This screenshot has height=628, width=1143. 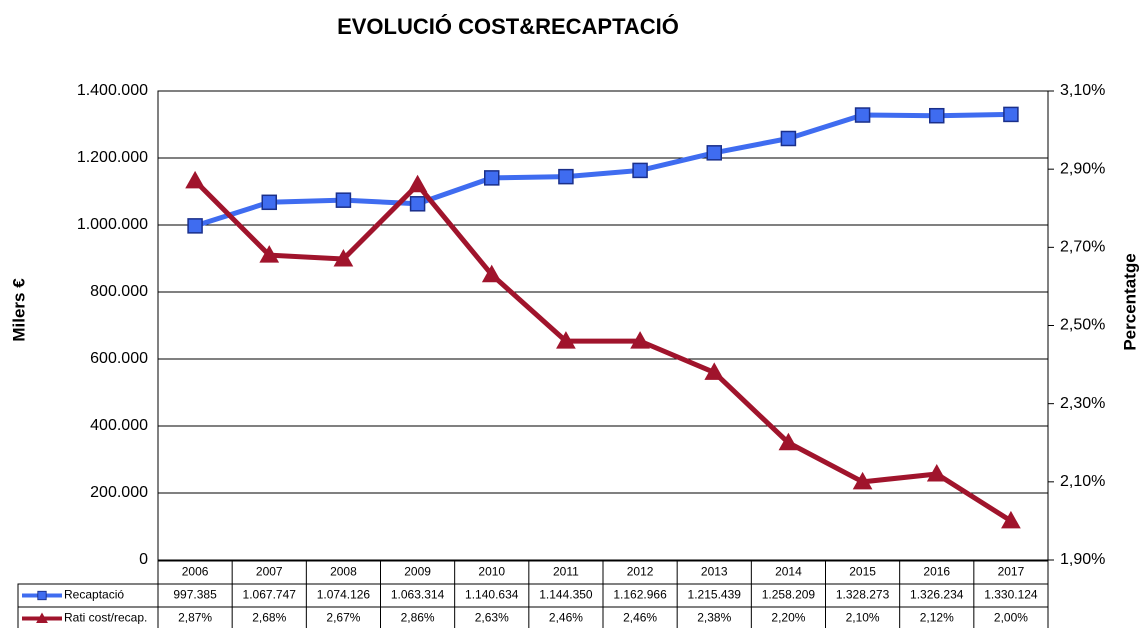 I want to click on y-tick-label: 200.000, so click(x=119, y=492).